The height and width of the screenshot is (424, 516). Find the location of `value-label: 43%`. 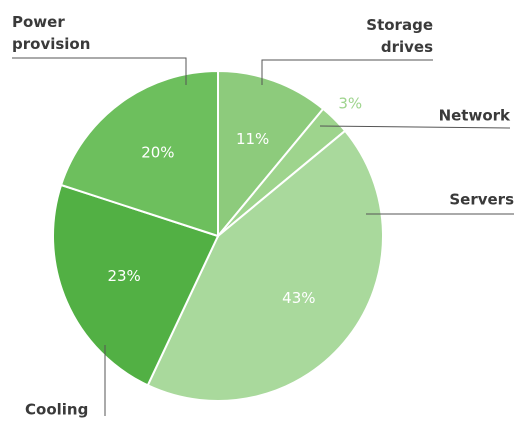

value-label: 43% is located at coordinates (298, 298).